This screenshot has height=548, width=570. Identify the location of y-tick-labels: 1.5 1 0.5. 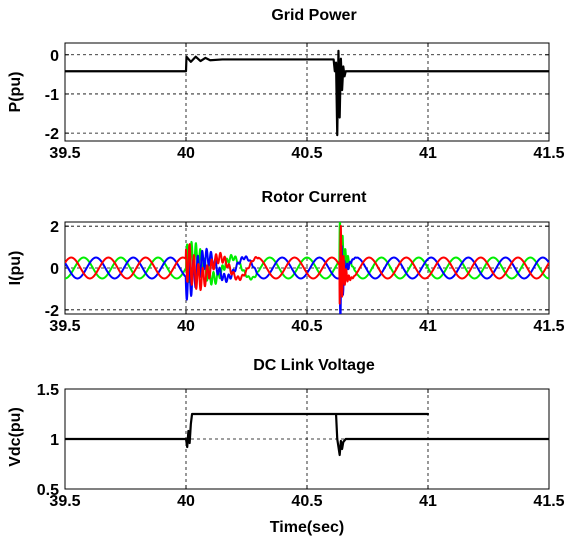
(48, 440).